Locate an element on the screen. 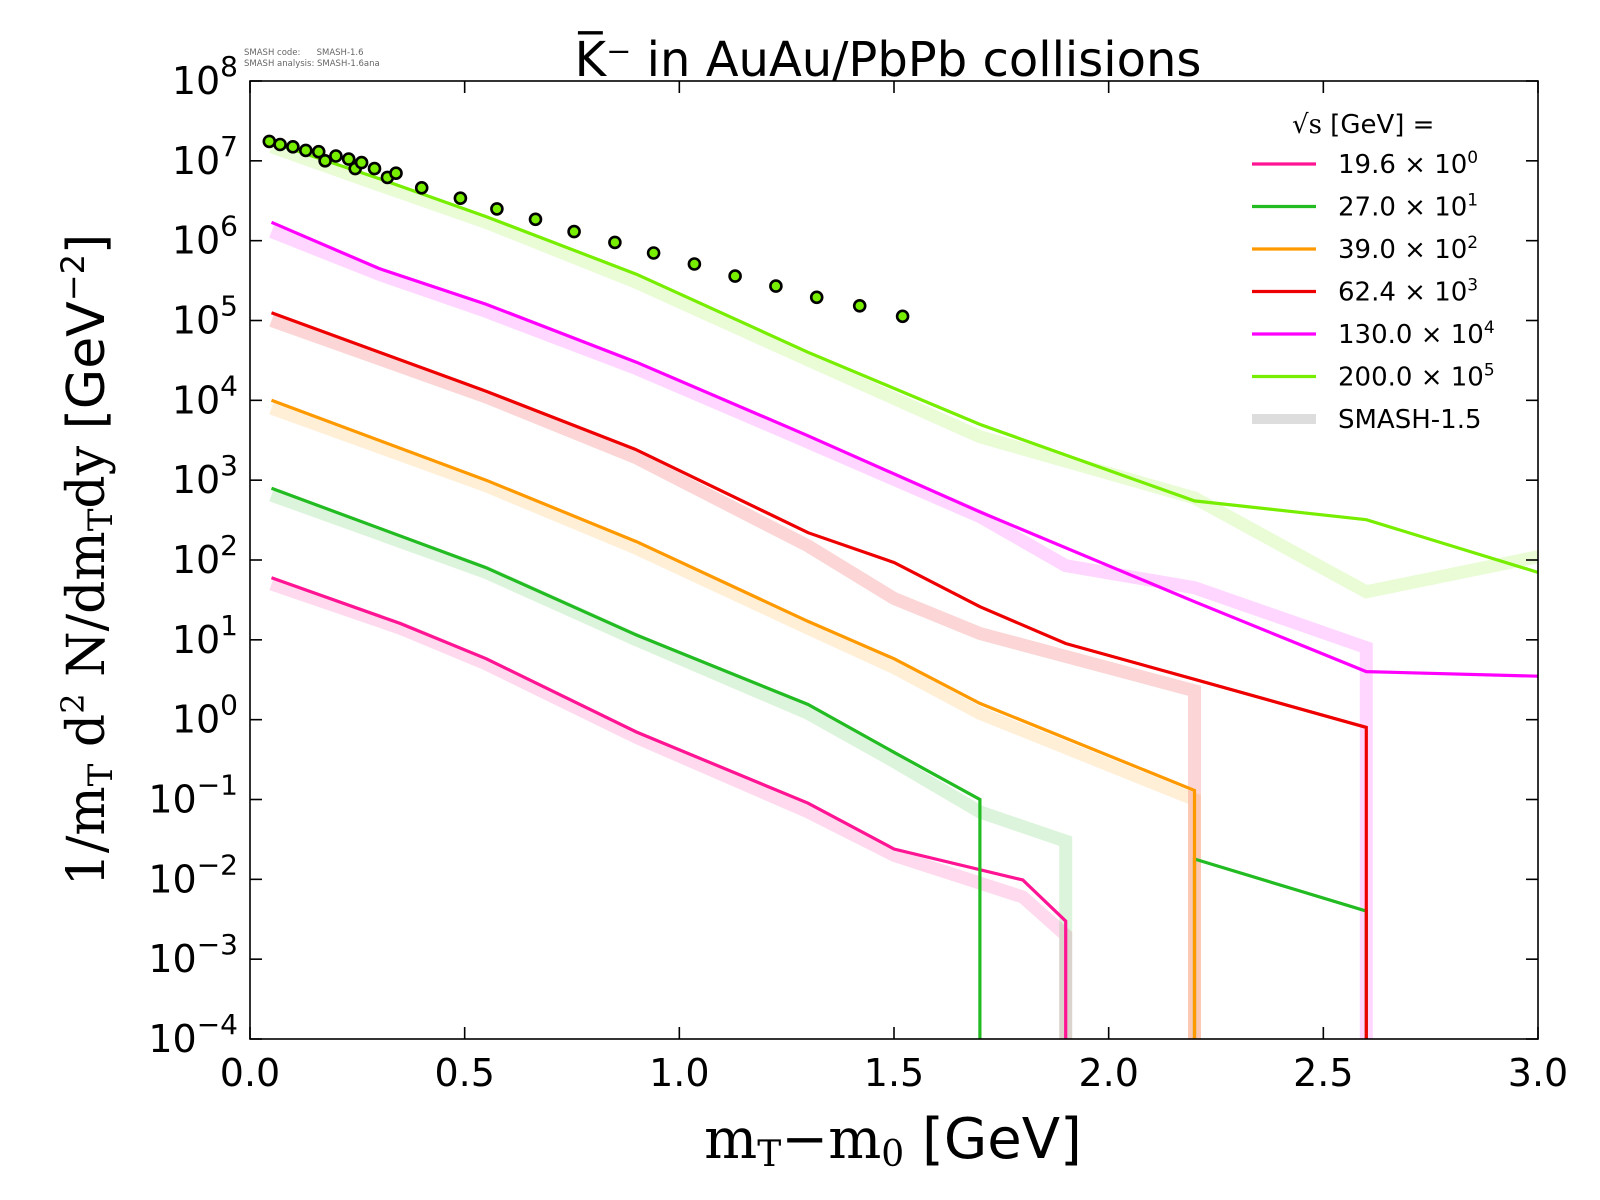 Image resolution: width=1600 pixels, height=1200 pixels. legend-header: √s [GeV] = is located at coordinates (1363, 125).